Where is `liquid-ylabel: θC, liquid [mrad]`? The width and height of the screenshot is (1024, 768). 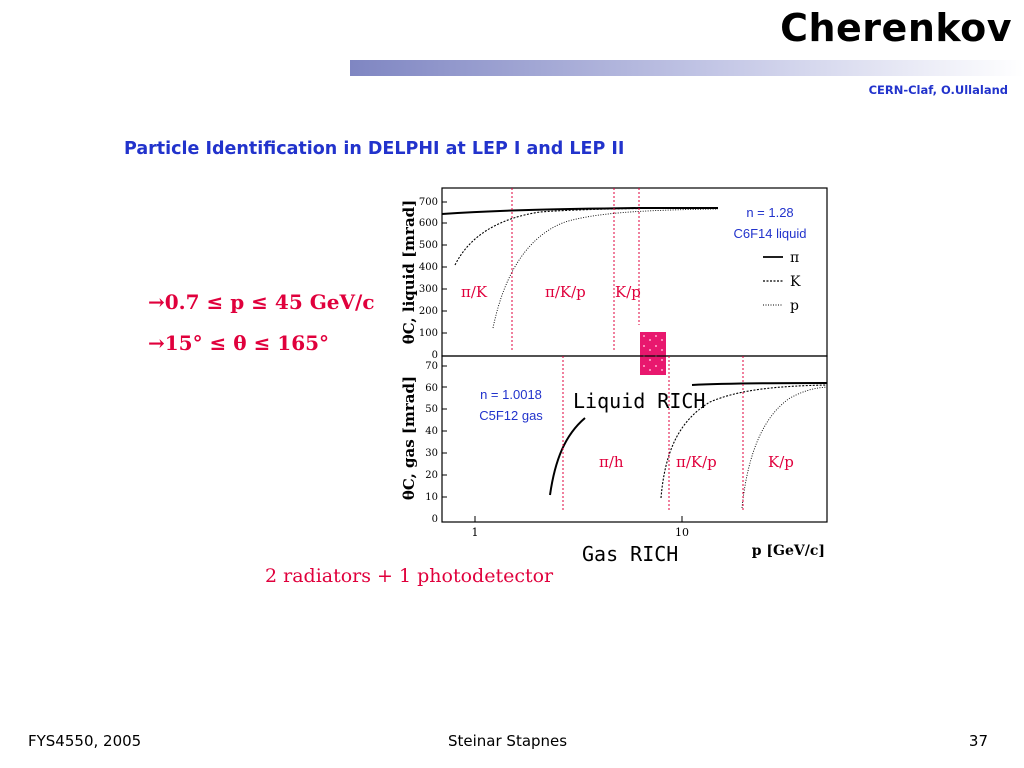 liquid-ylabel: θC, liquid [mrad] is located at coordinates (409, 272).